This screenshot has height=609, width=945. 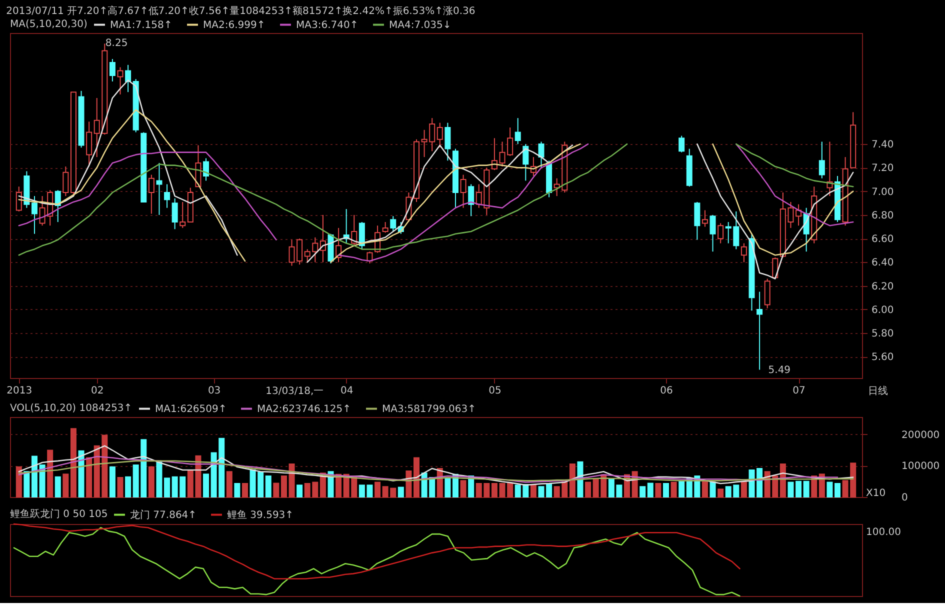 What do you see at coordinates (883, 286) in the screenshot?
I see `y-tick-label: 6.20` at bounding box center [883, 286].